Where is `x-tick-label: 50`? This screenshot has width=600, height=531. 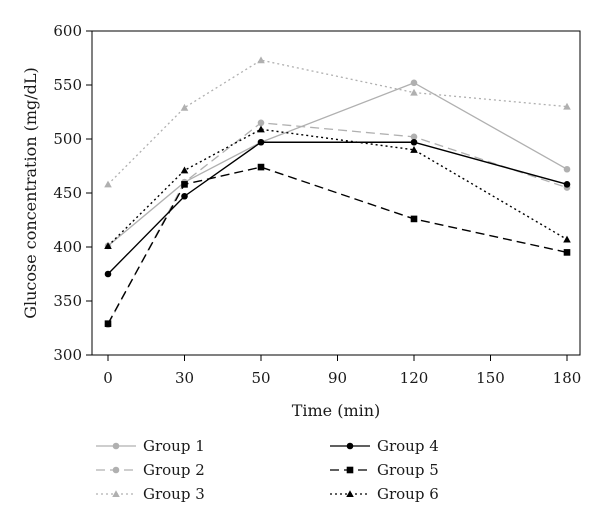 x-tick-label: 50 is located at coordinates (260, 378).